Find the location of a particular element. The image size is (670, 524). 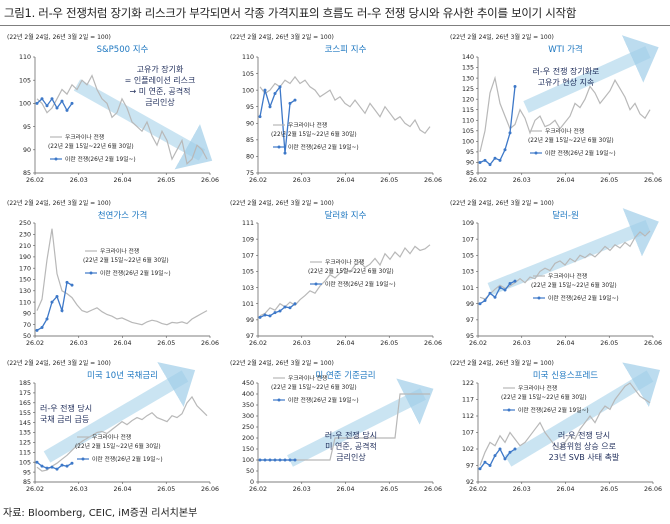

y-tick-label: 50 is located at coordinates (250, 471).